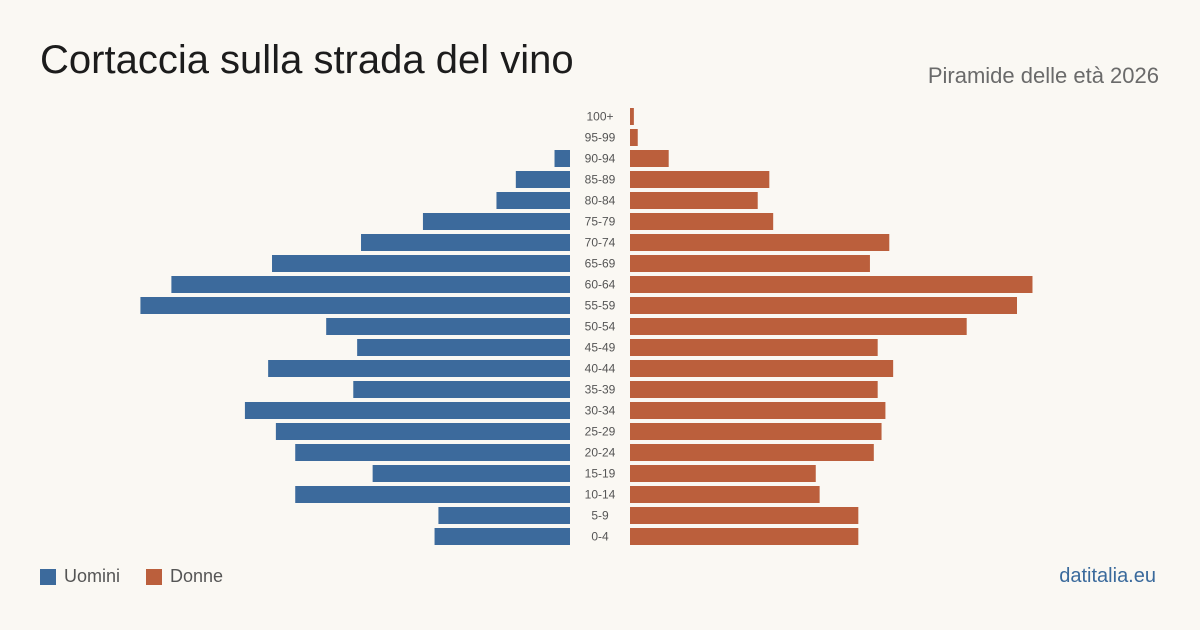 This screenshot has height=630, width=1200. What do you see at coordinates (600, 222) in the screenshot?
I see `age-label-75-79: 75-79` at bounding box center [600, 222].